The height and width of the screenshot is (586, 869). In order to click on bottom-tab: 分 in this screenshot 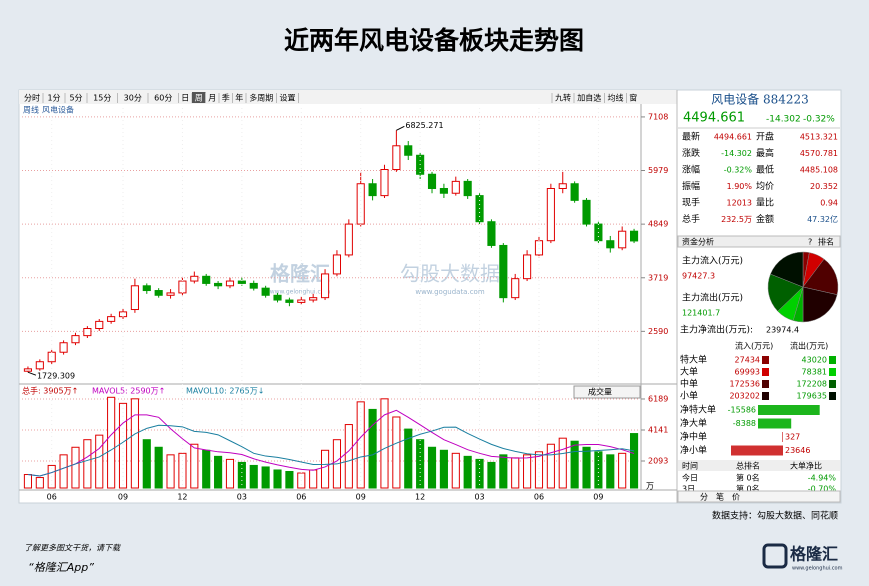, I will do `click(704, 497)`.